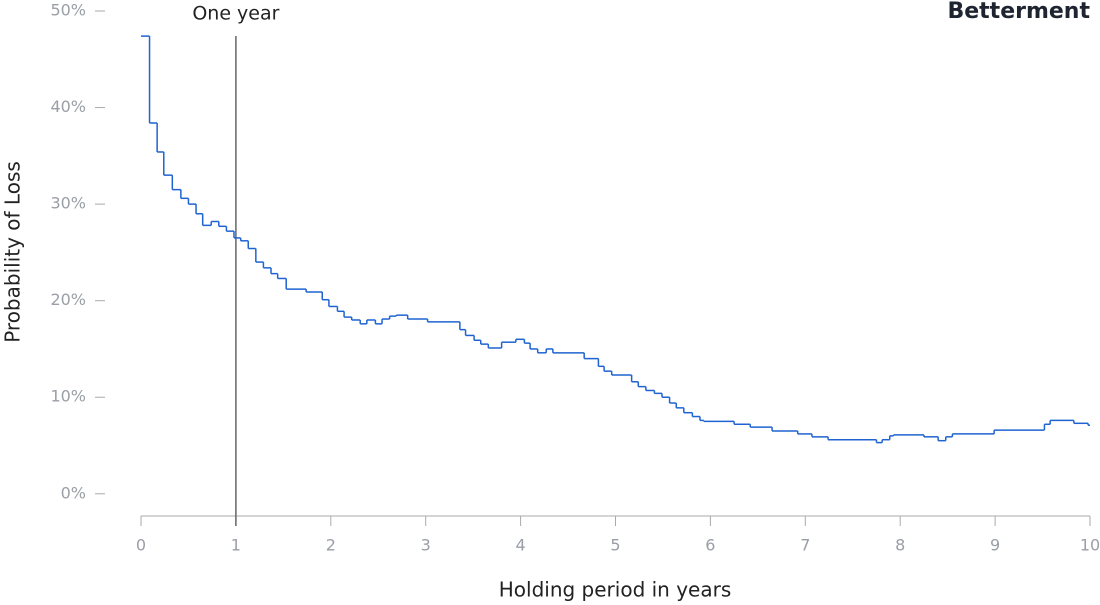  I want to click on y-tick-label: 50%, so click(68, 10).